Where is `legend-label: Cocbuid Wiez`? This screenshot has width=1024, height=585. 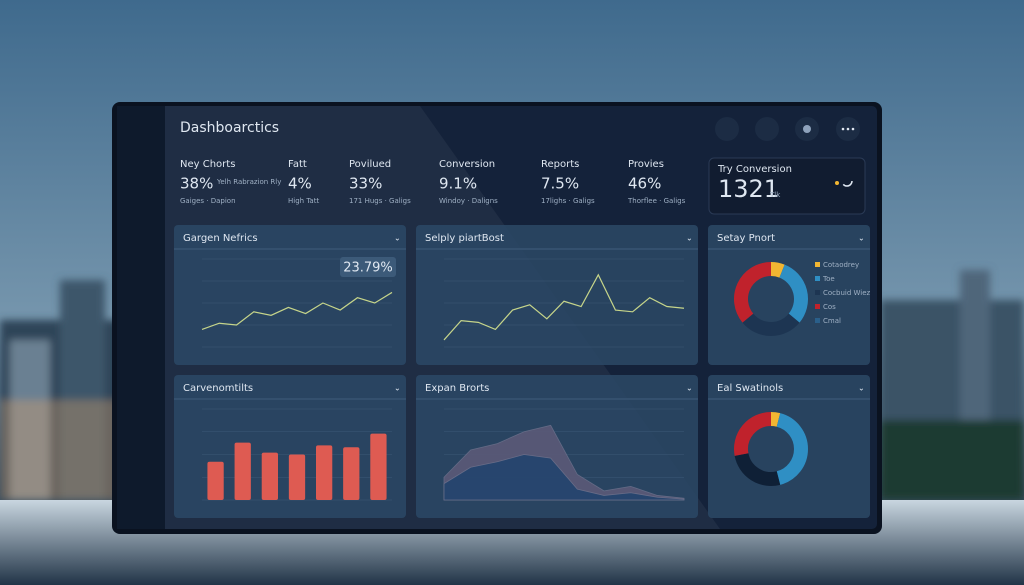 legend-label: Cocbuid Wiez is located at coordinates (847, 293).